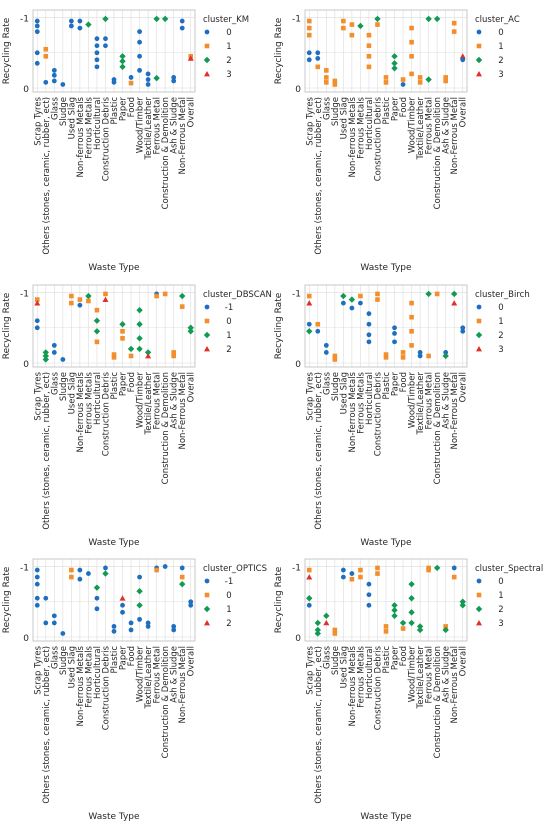  What do you see at coordinates (344, 667) in the screenshot?
I see `x-tick-label: Used Slag` at bounding box center [344, 667].